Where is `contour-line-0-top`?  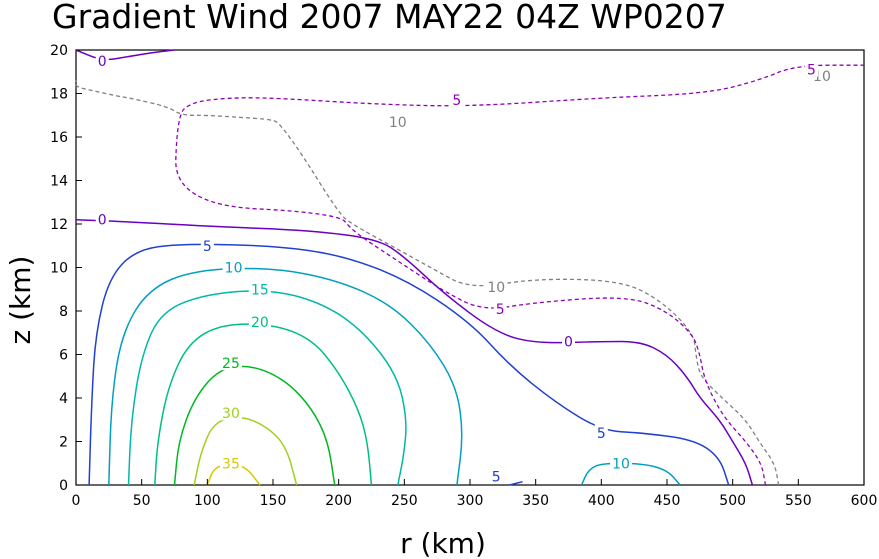
contour-line-0-top is located at coordinates (125, 55).